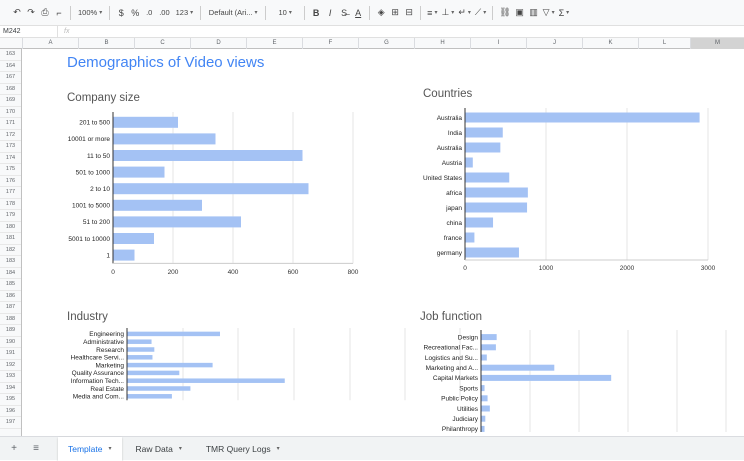 The width and height of the screenshot is (744, 461). Describe the element at coordinates (358, 12) in the screenshot. I see `text-color-button: A` at that location.